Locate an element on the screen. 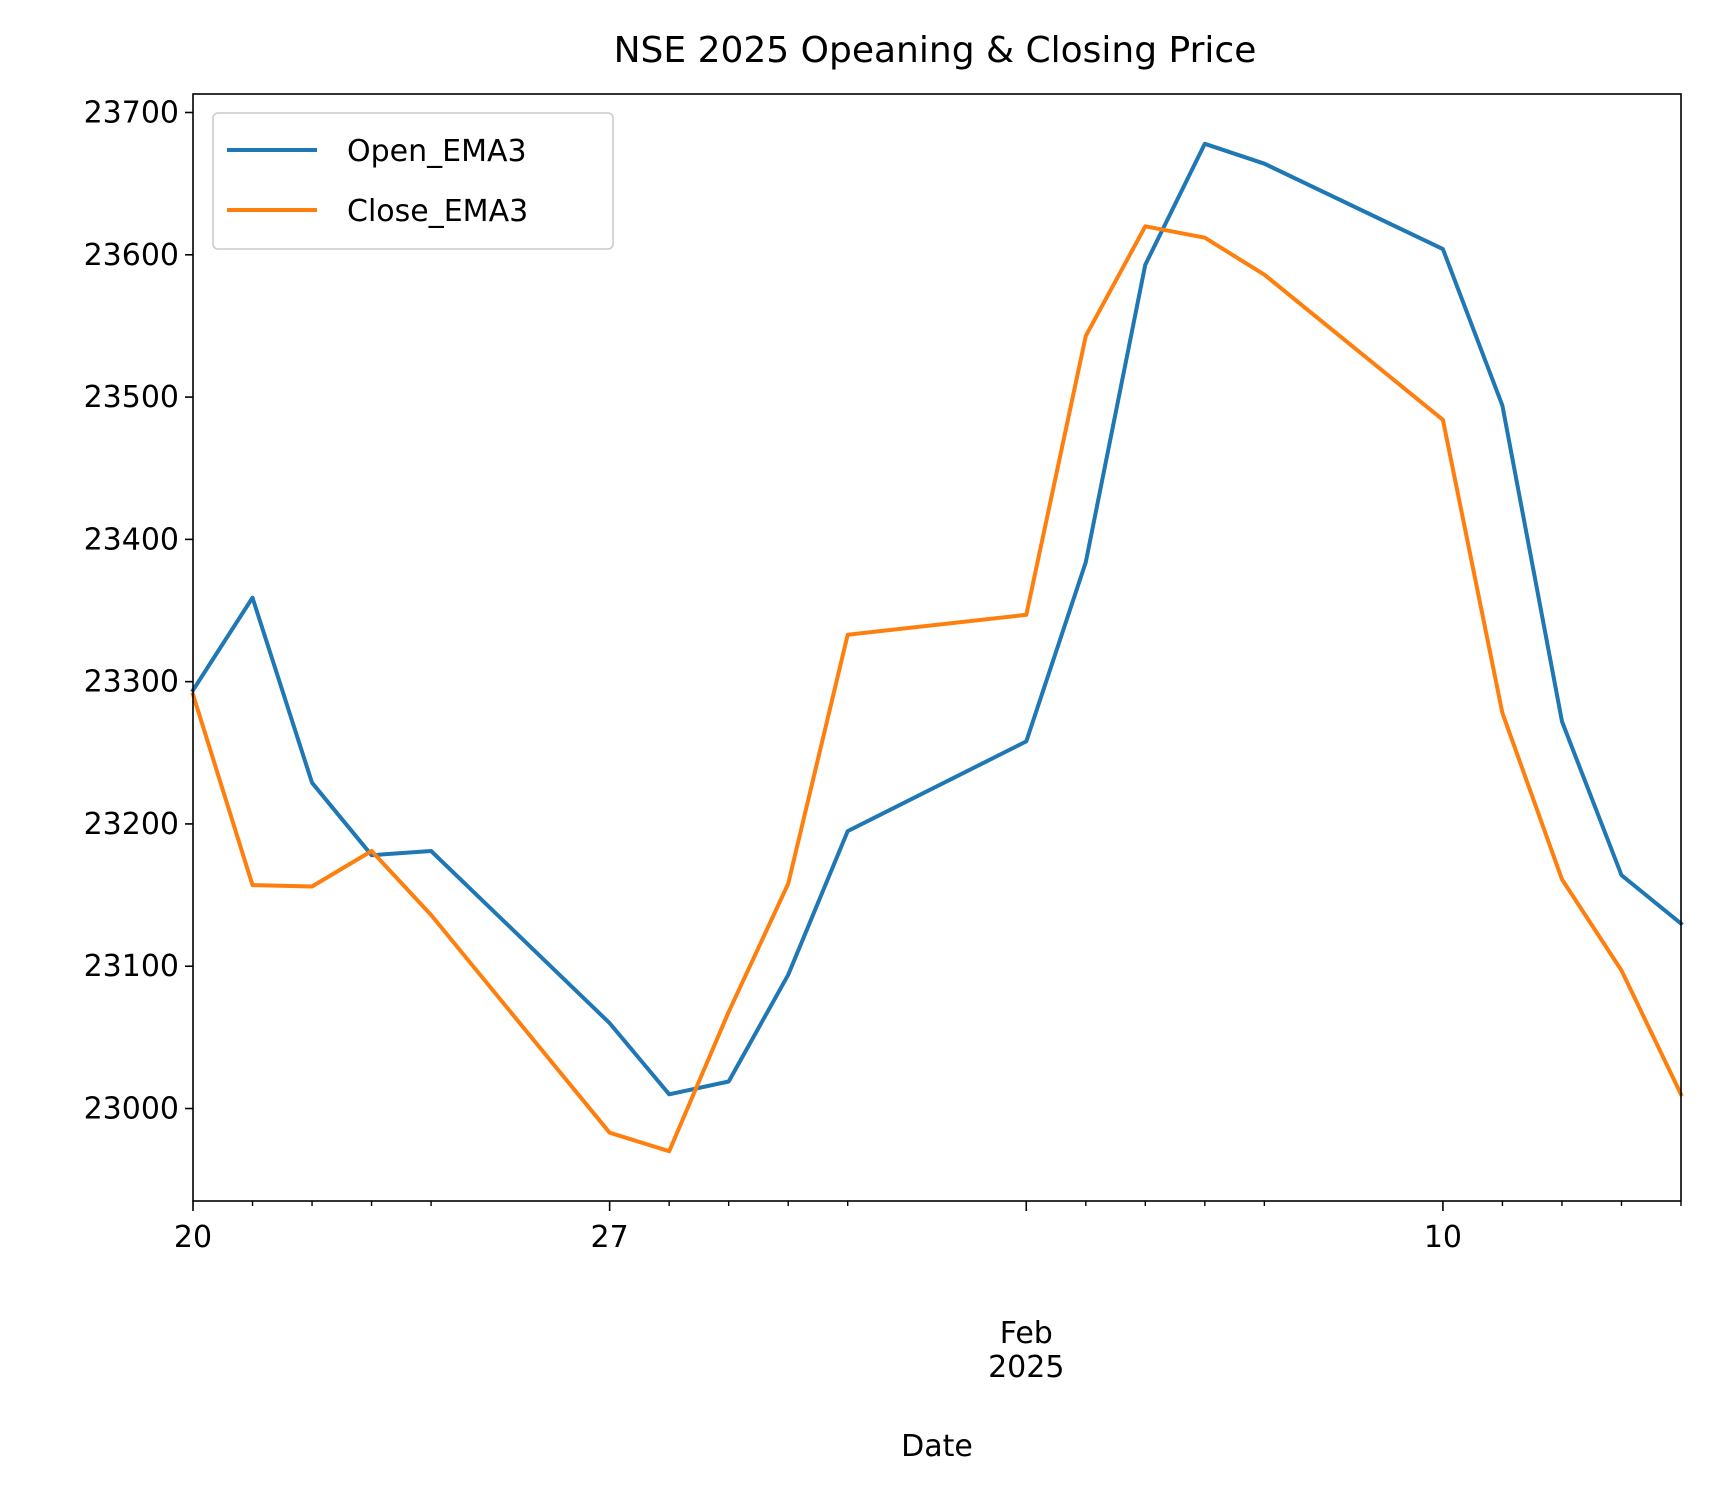 The image size is (1709, 1496). y-tick-label: 23000 is located at coordinates (131, 1109).